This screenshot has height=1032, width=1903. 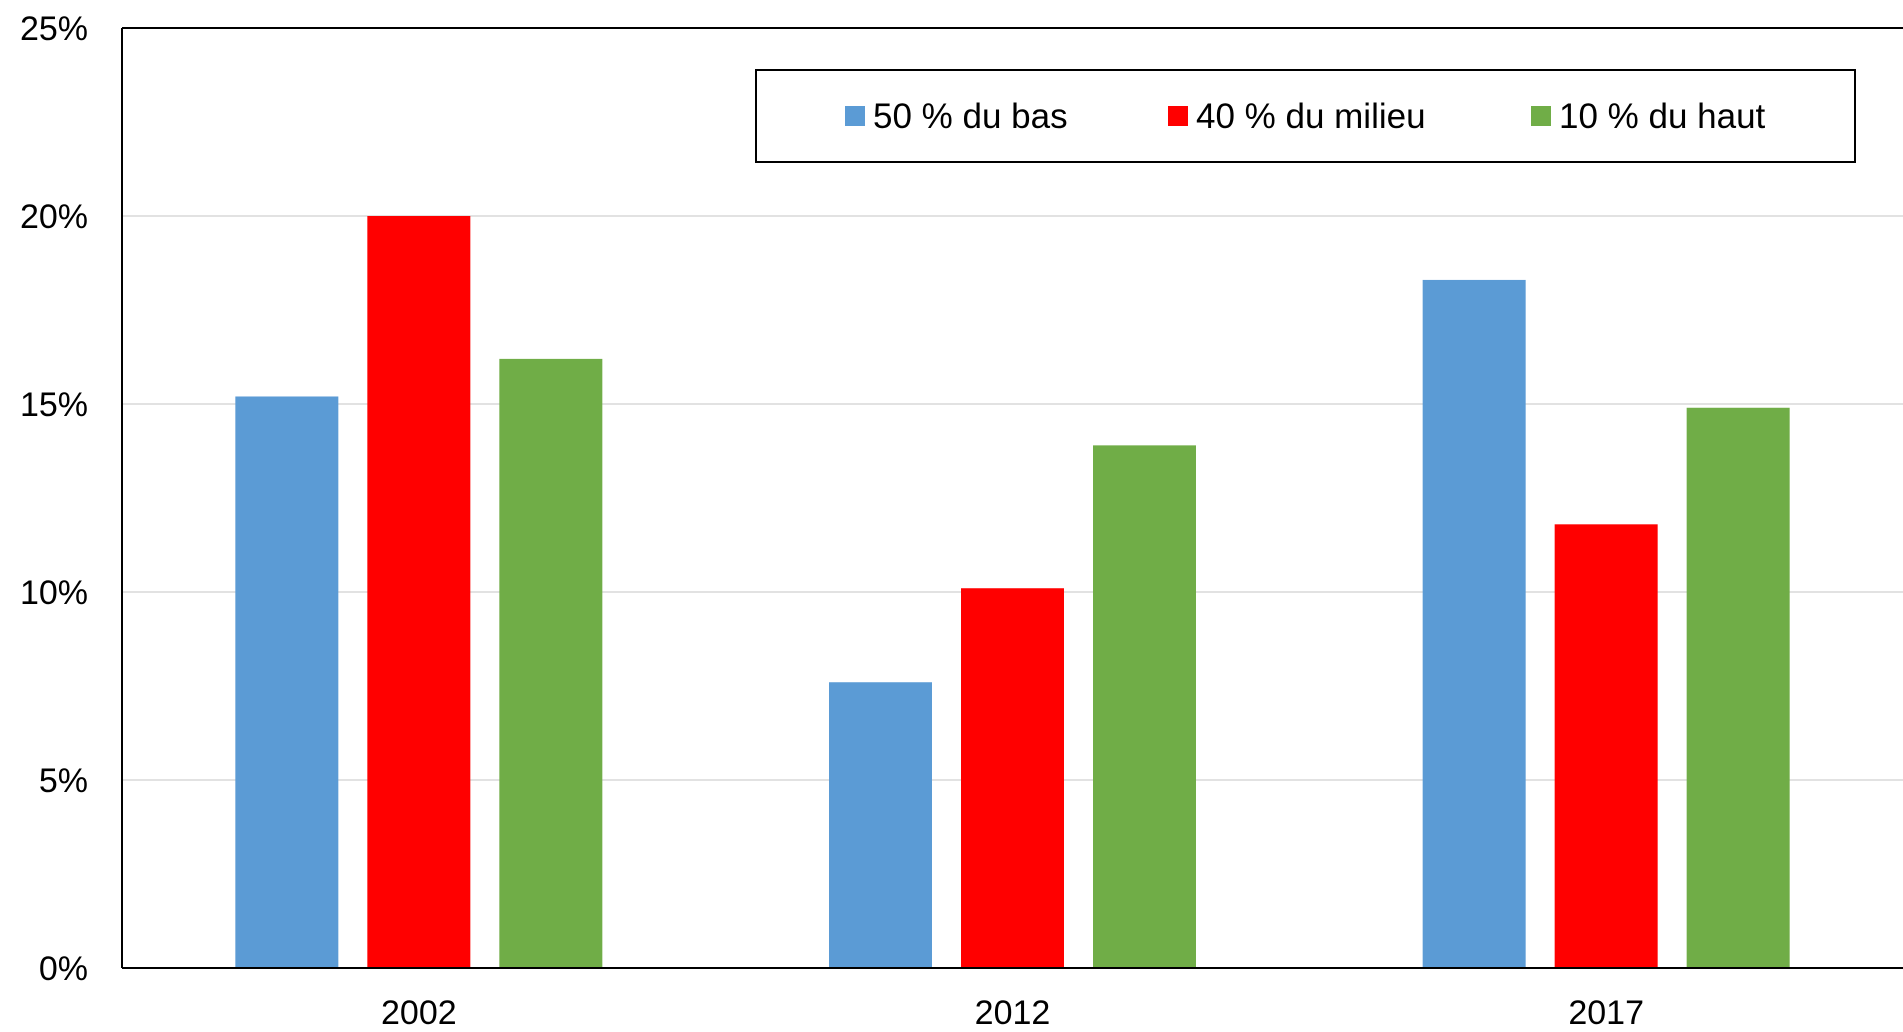 What do you see at coordinates (1311, 116) in the screenshot?
I see `legend-label: 40 % du milieu` at bounding box center [1311, 116].